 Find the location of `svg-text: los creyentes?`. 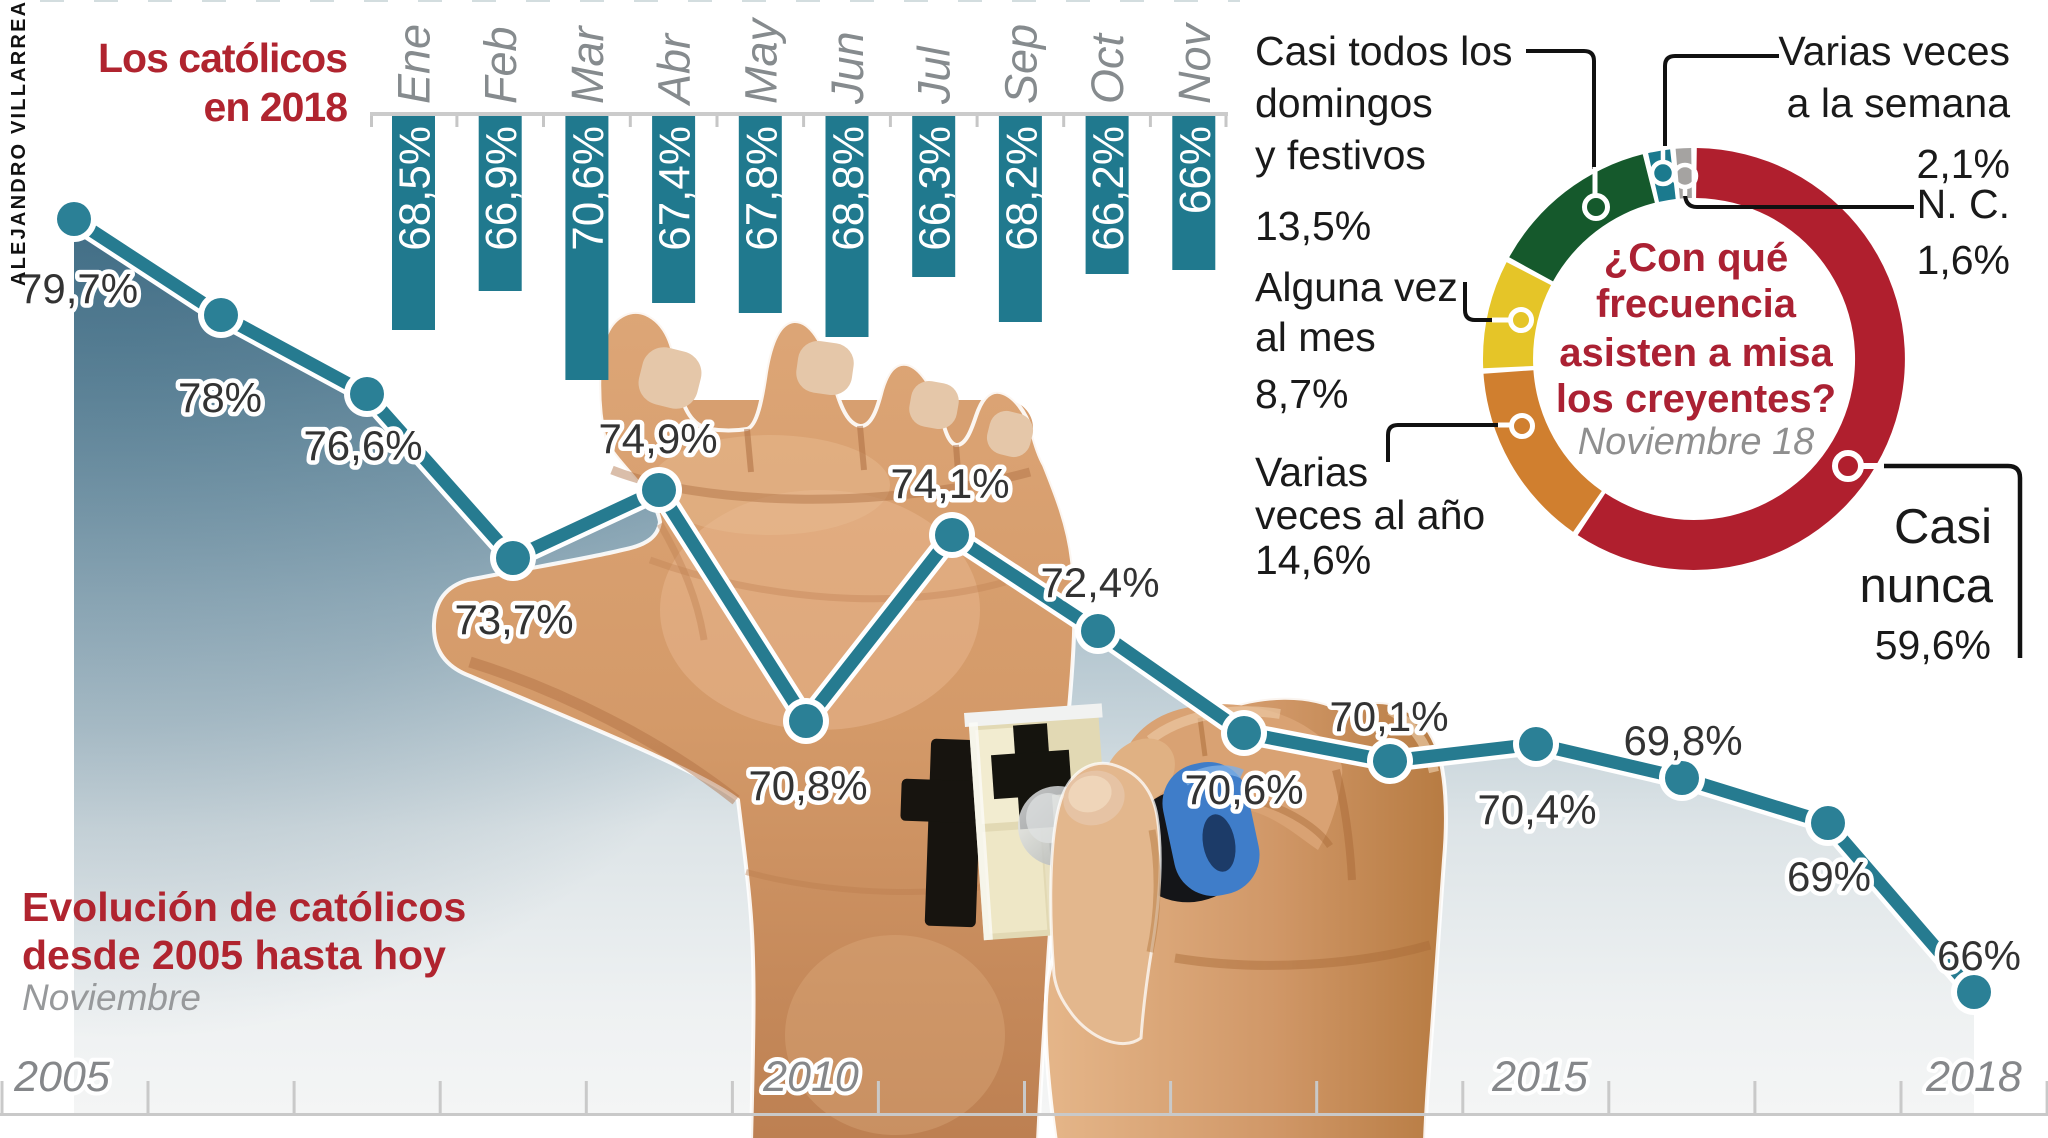

svg-text: los creyentes? is located at coordinates (1696, 399).